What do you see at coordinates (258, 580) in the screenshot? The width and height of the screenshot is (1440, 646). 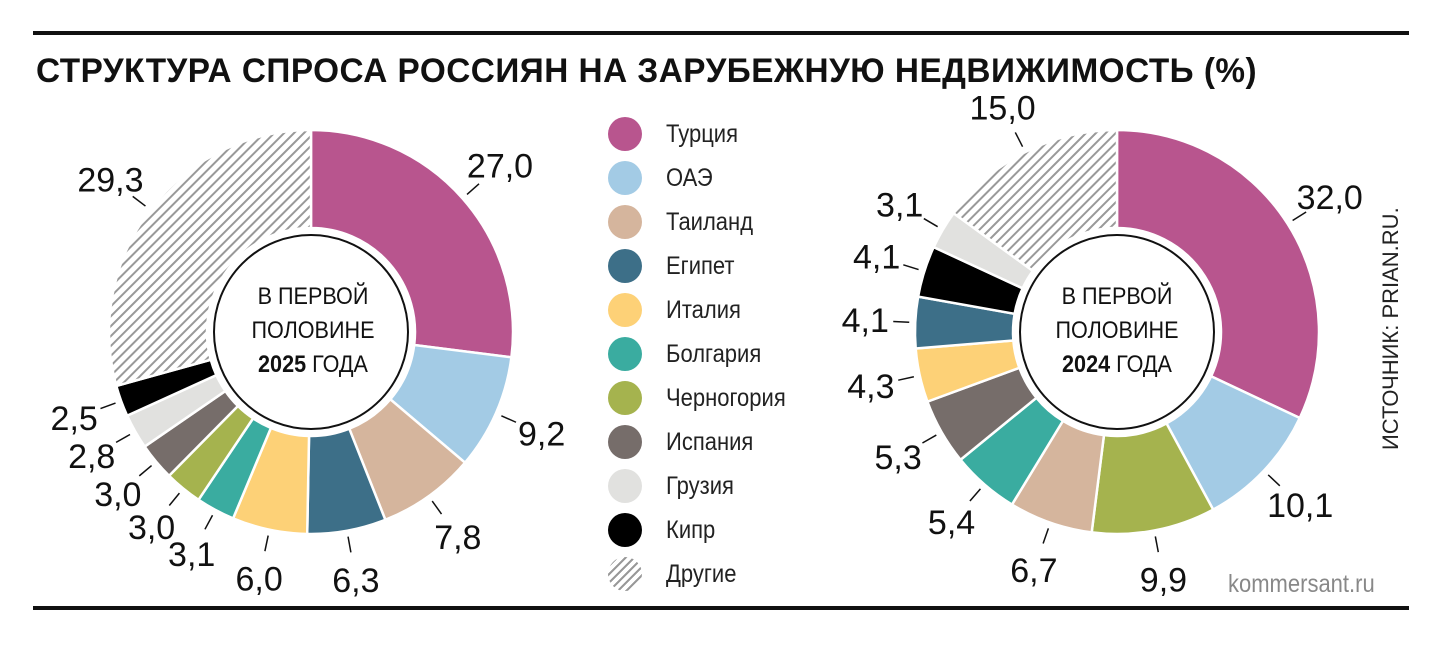 I see `value-label: 6,0` at bounding box center [258, 580].